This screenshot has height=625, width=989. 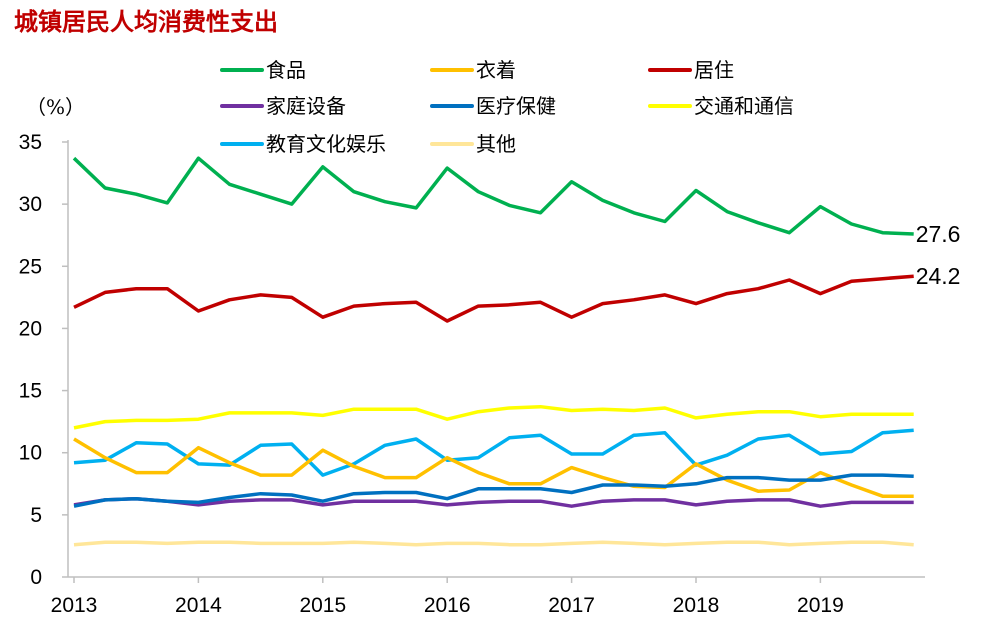 What do you see at coordinates (263, 70) in the screenshot?
I see `legend-item: 食品` at bounding box center [263, 70].